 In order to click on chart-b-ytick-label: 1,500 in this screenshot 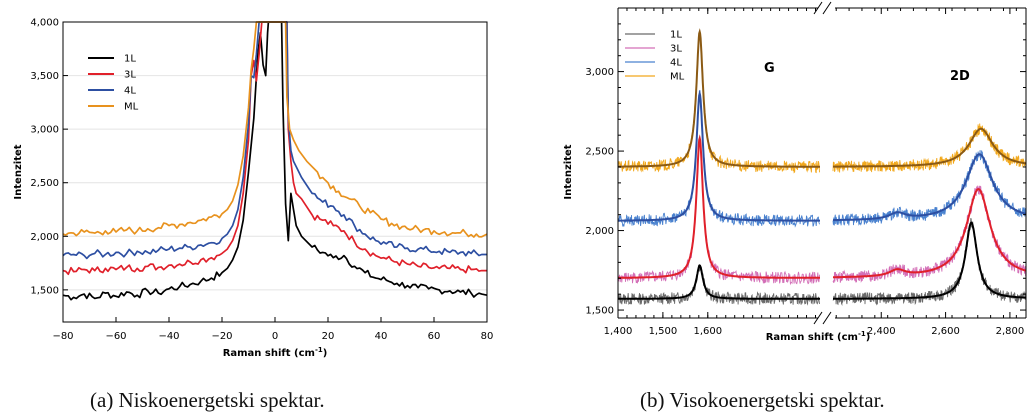, I will do `click(599, 311)`.